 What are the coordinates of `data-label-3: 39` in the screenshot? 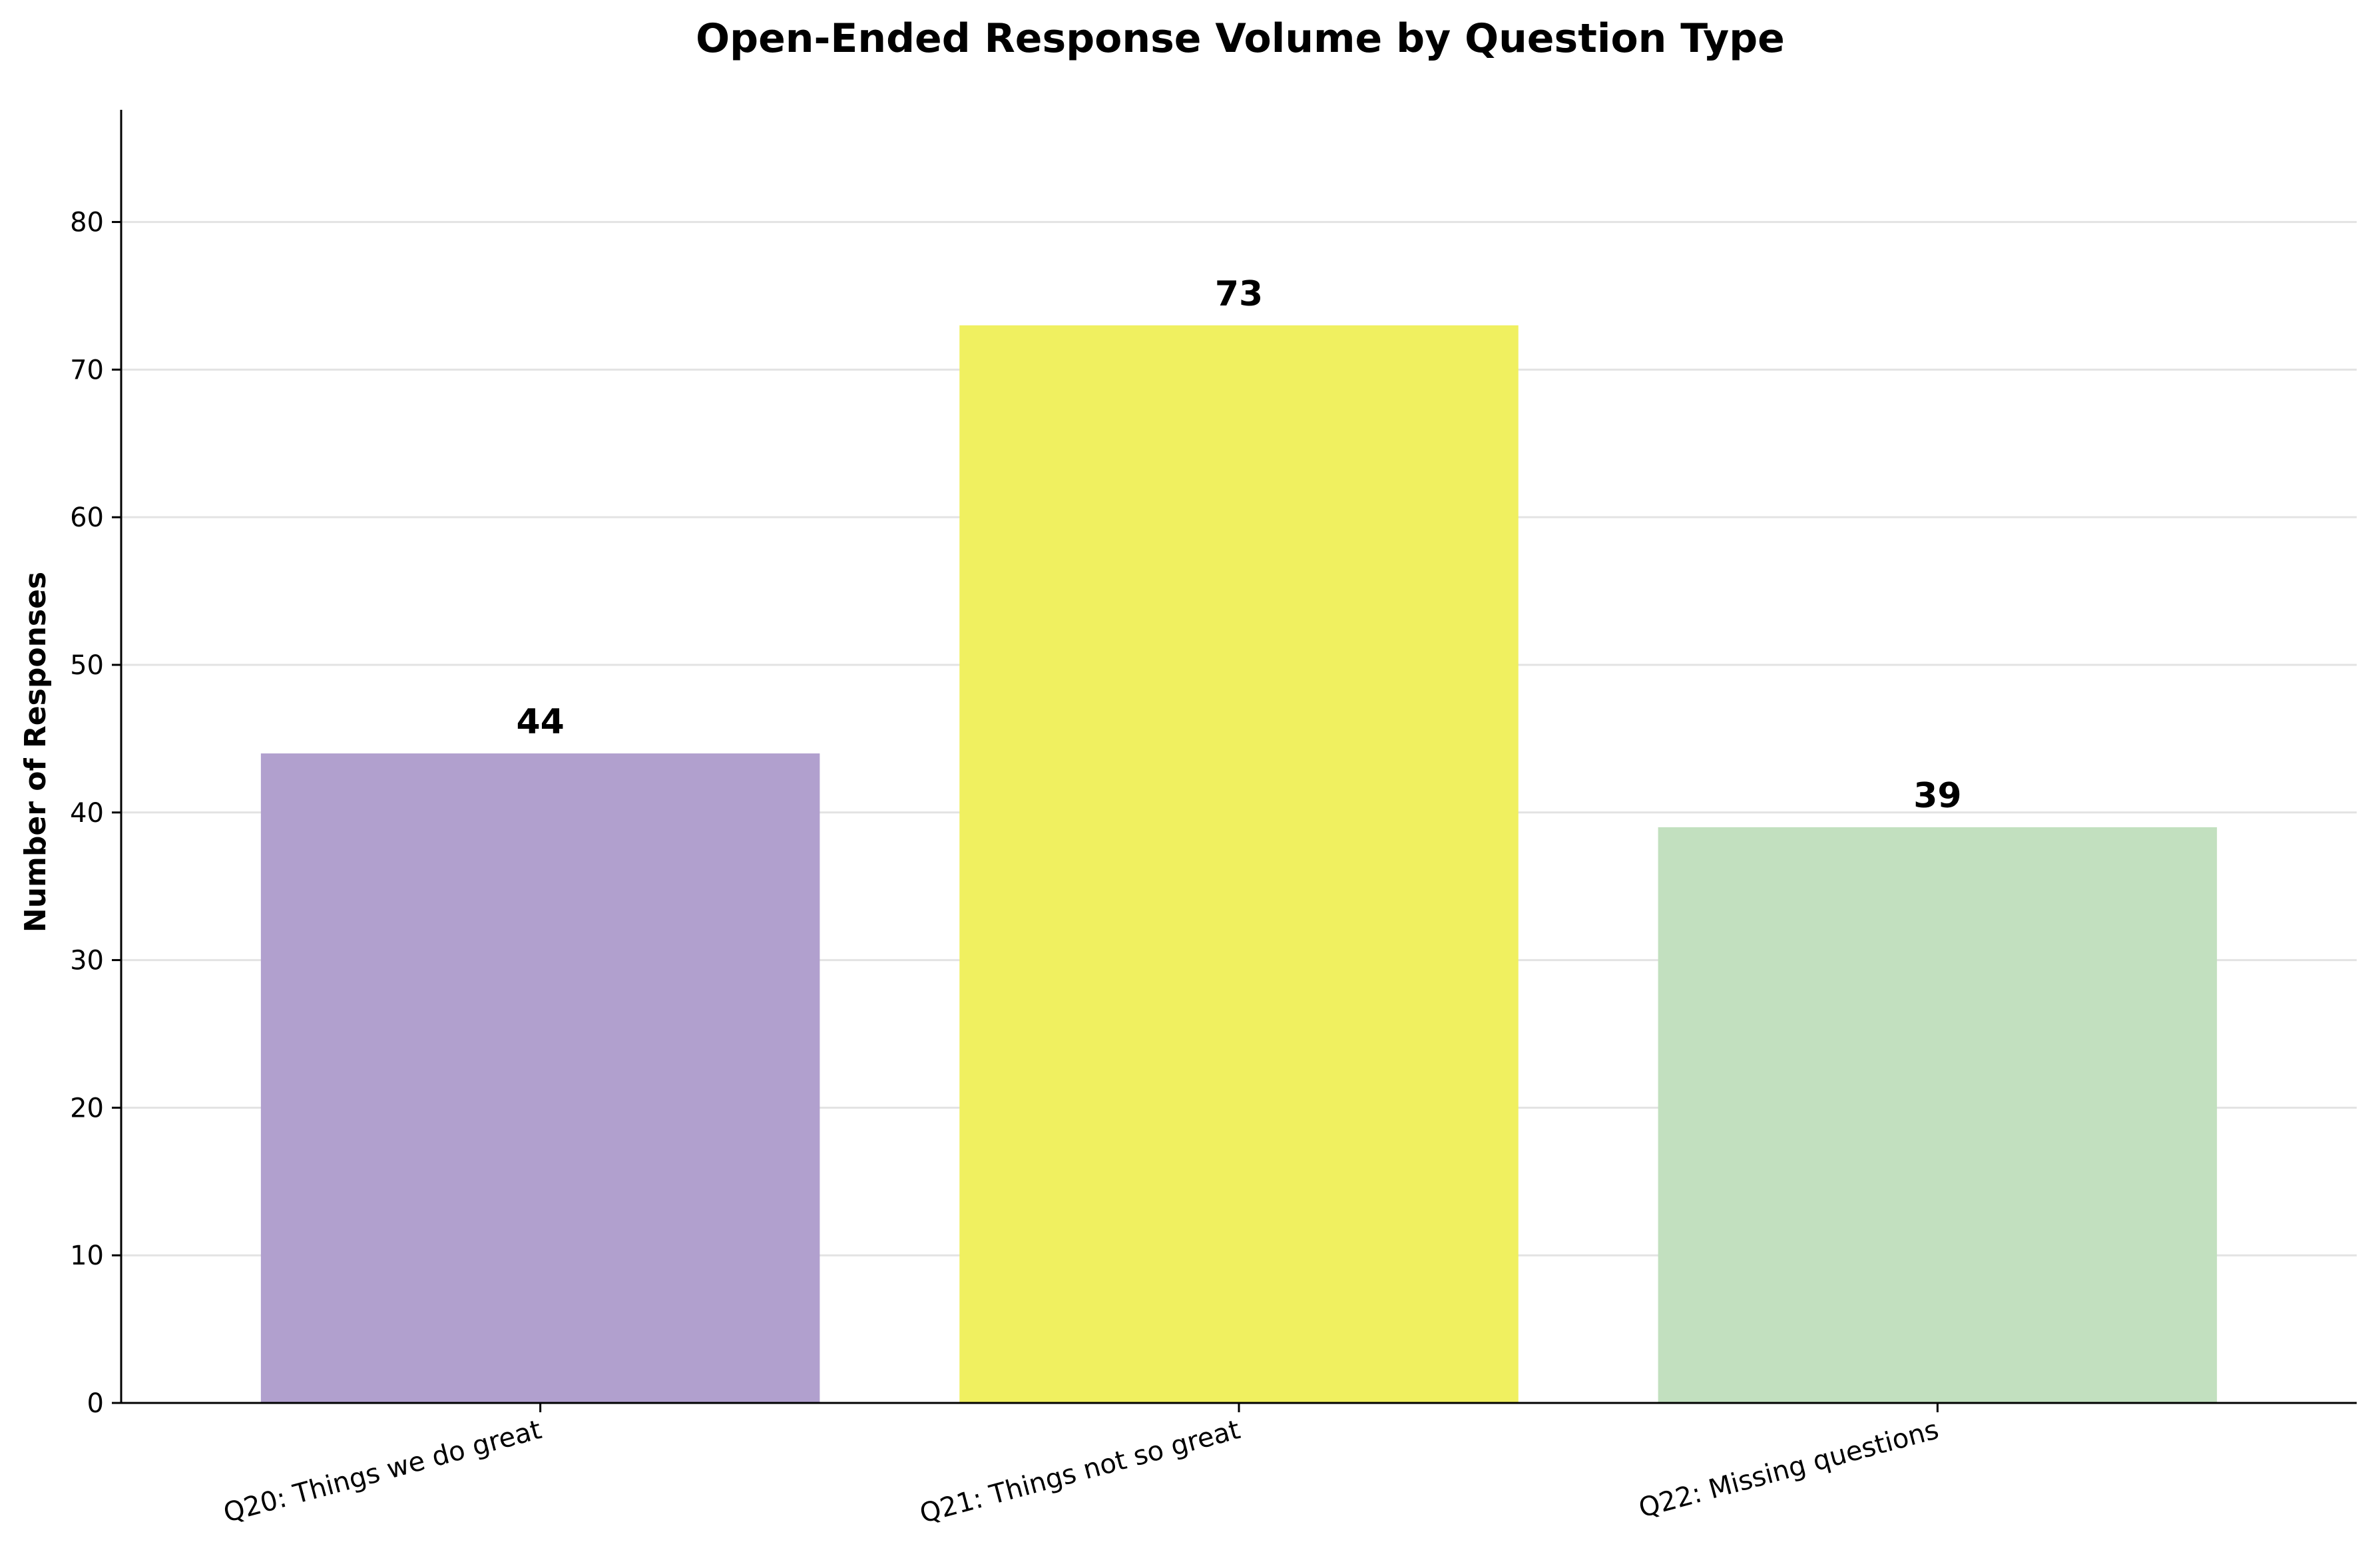 It's located at (1937, 796).